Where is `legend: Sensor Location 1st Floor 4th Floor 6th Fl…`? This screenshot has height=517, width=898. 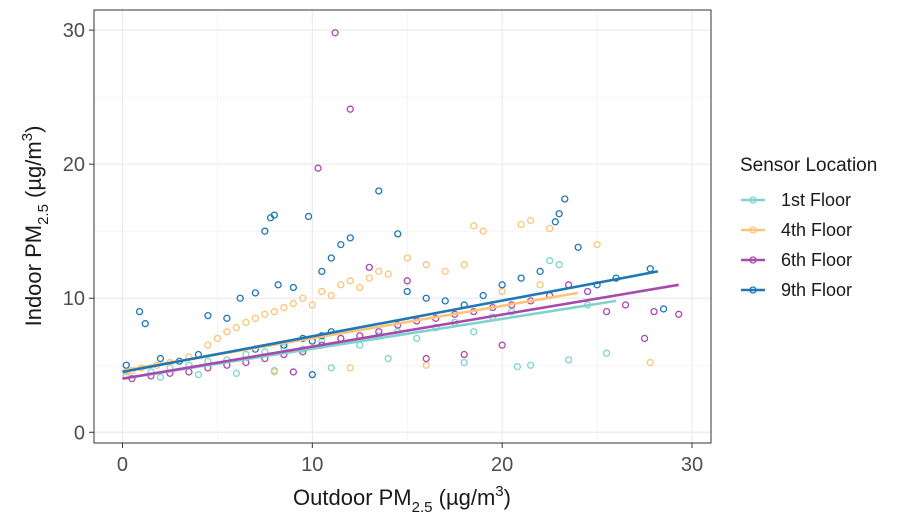
legend: Sensor Location 1st Floor 4th Floor 6th Fl… is located at coordinates (808, 227).